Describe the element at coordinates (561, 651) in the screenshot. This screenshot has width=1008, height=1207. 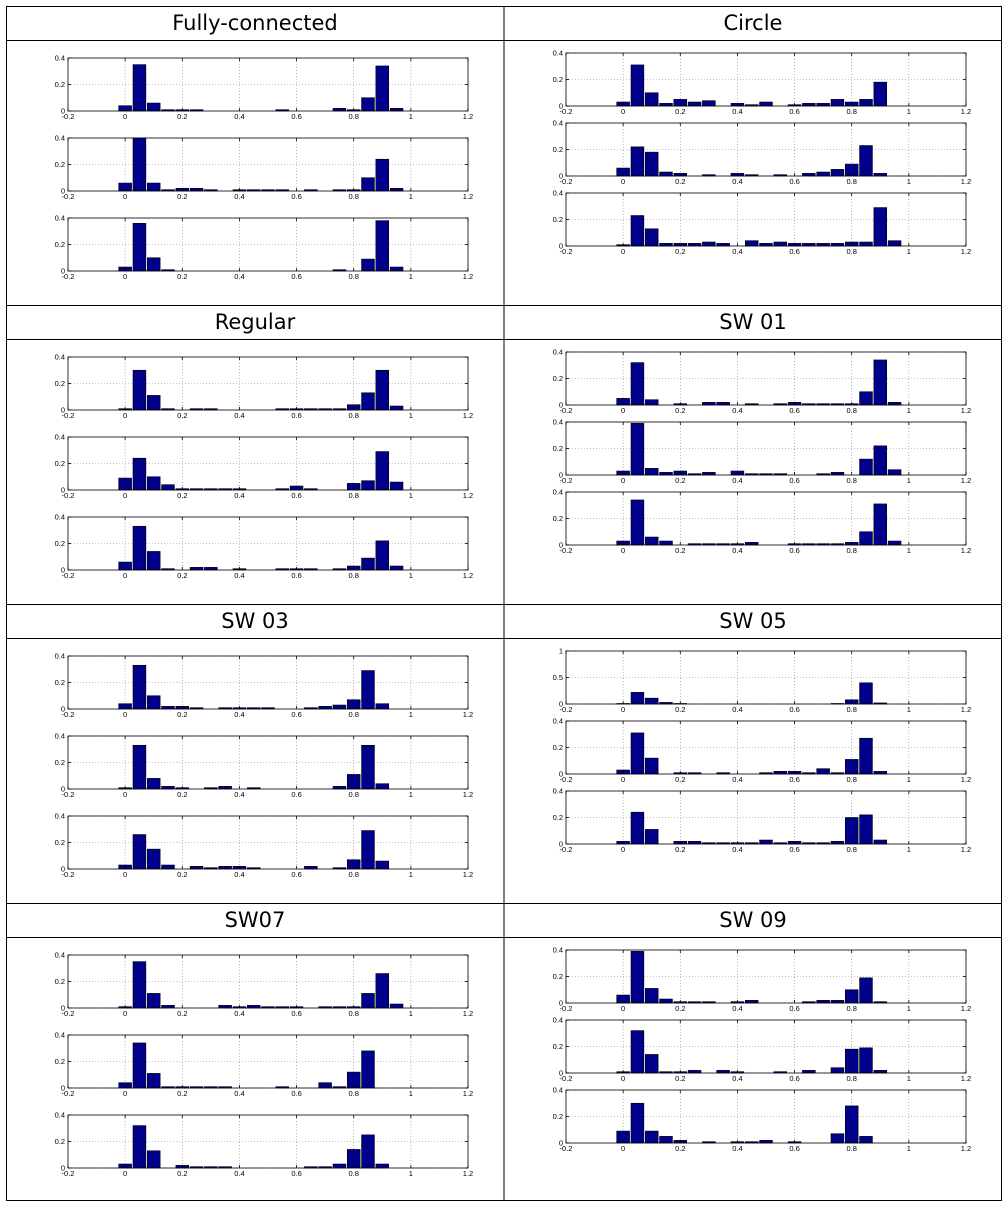
I see `y-tick-label: 1` at that location.